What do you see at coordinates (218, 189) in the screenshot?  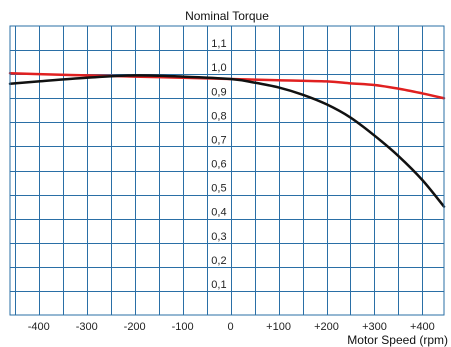 I see `y-tick-label: 0,5` at bounding box center [218, 189].